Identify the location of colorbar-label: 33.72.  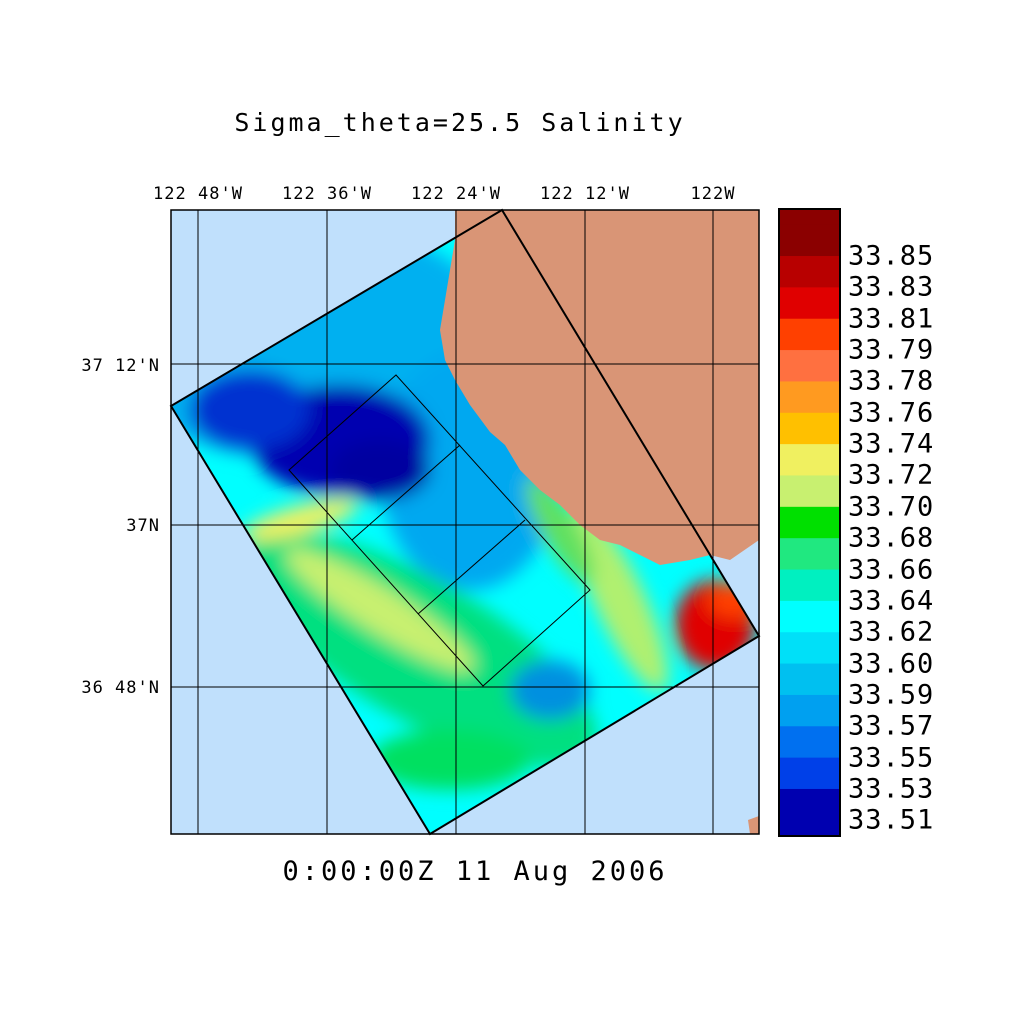
(891, 475).